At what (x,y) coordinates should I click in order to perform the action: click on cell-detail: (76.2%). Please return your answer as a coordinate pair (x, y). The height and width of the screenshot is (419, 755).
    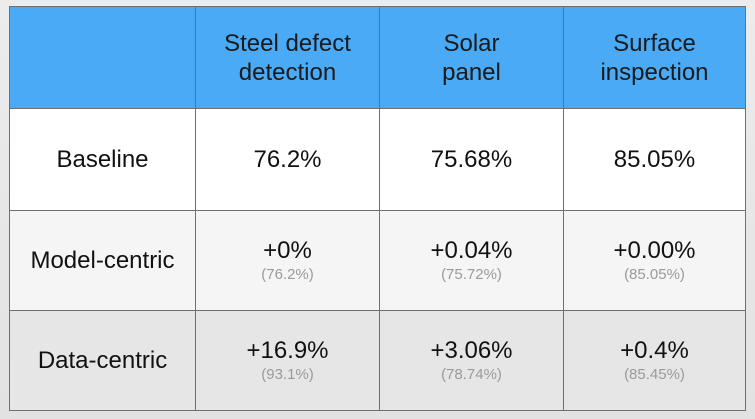
    Looking at the image, I should click on (287, 274).